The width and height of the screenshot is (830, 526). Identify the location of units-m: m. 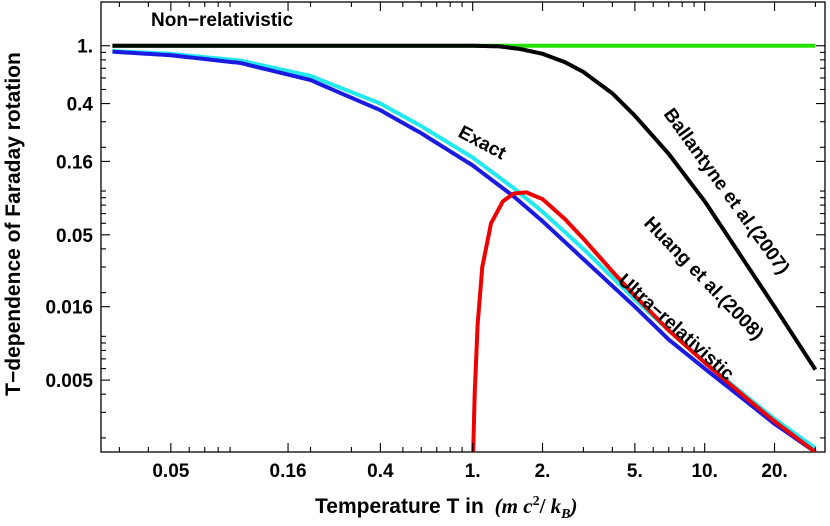
(510, 506).